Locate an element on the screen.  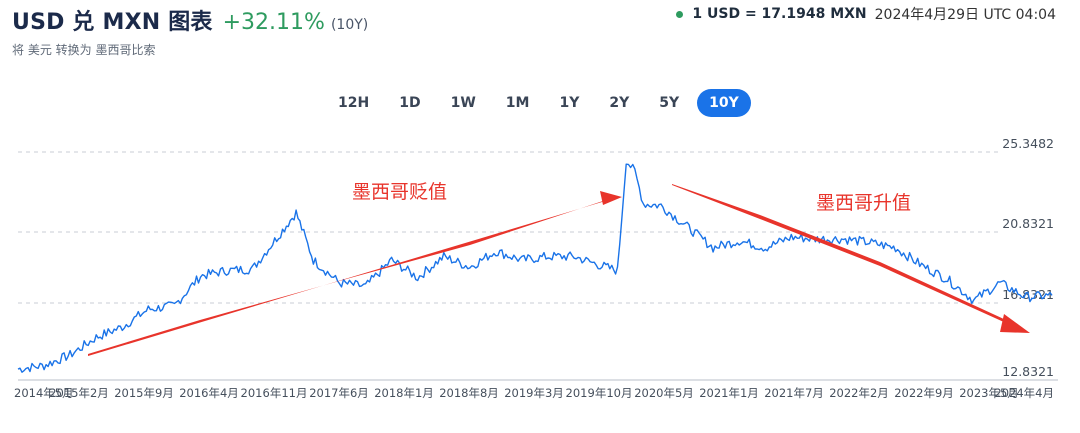
x-tick-label: 2014年5月 is located at coordinates (44, 393).